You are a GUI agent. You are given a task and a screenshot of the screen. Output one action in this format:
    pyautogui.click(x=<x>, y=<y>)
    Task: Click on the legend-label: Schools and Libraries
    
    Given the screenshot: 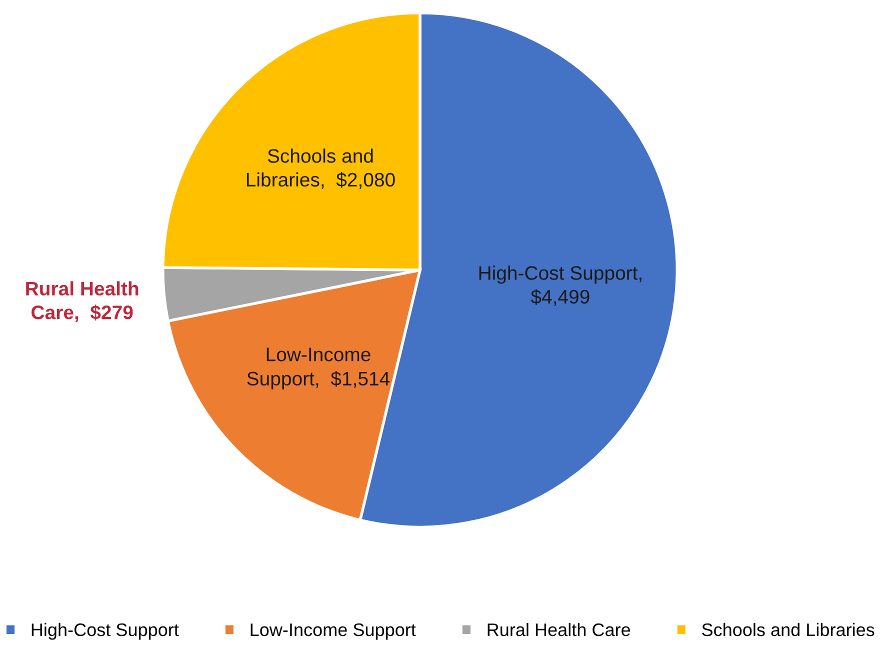 What is the action you would take?
    pyautogui.click(x=788, y=629)
    